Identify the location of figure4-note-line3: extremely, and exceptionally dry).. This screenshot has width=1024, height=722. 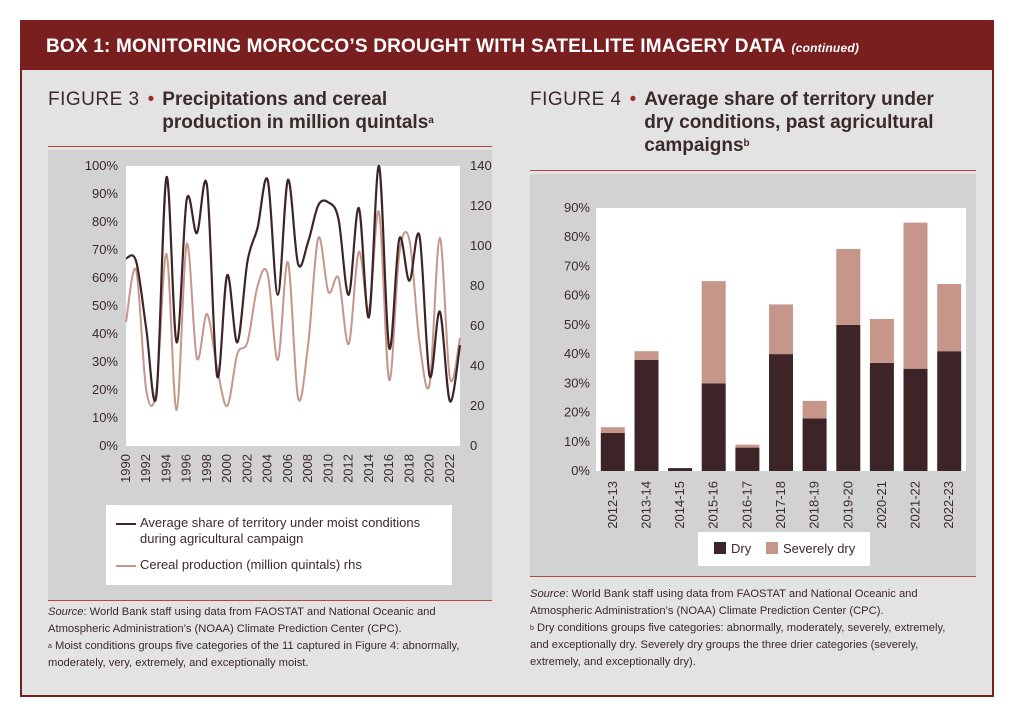
(613, 662).